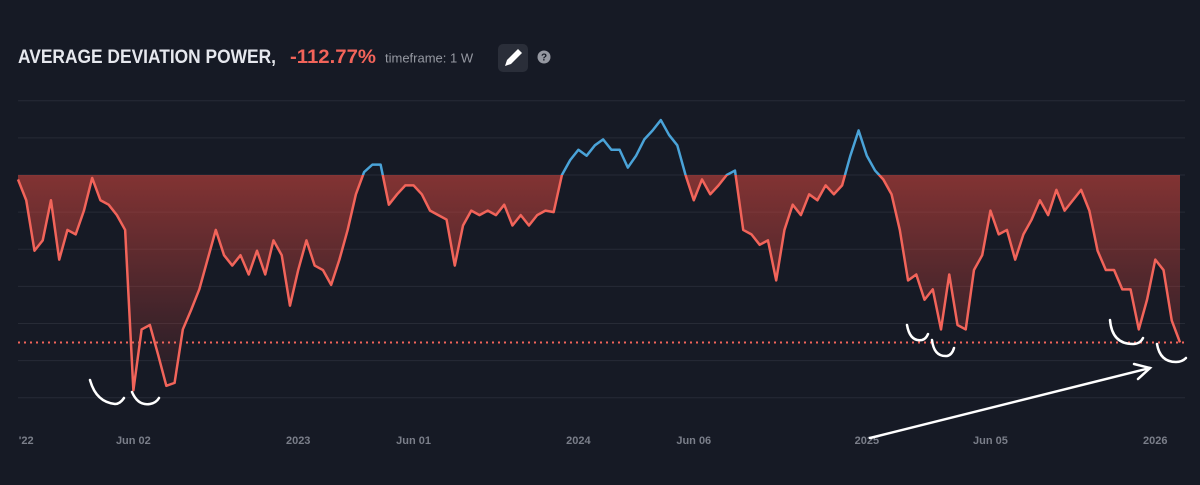 This screenshot has width=1200, height=485. I want to click on x-tick-label: 2026, so click(1155, 441).